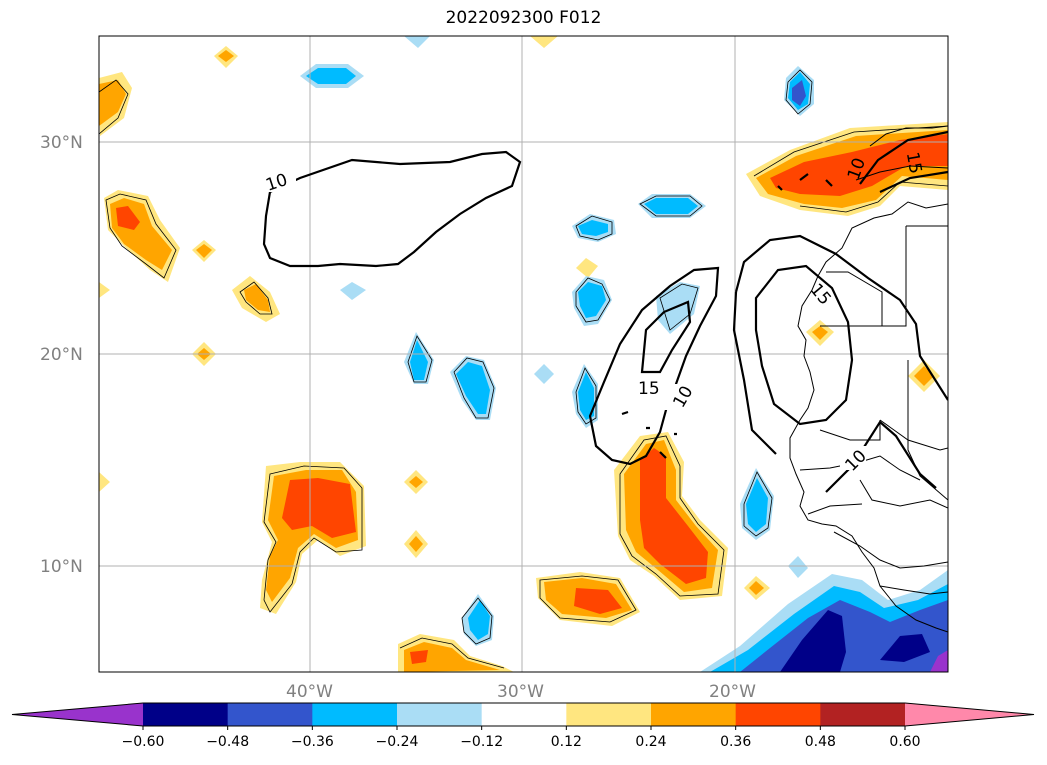 This screenshot has height=765, width=1047. What do you see at coordinates (481, 742) in the screenshot?
I see `colorbar-tick-label: −0.12` at bounding box center [481, 742].